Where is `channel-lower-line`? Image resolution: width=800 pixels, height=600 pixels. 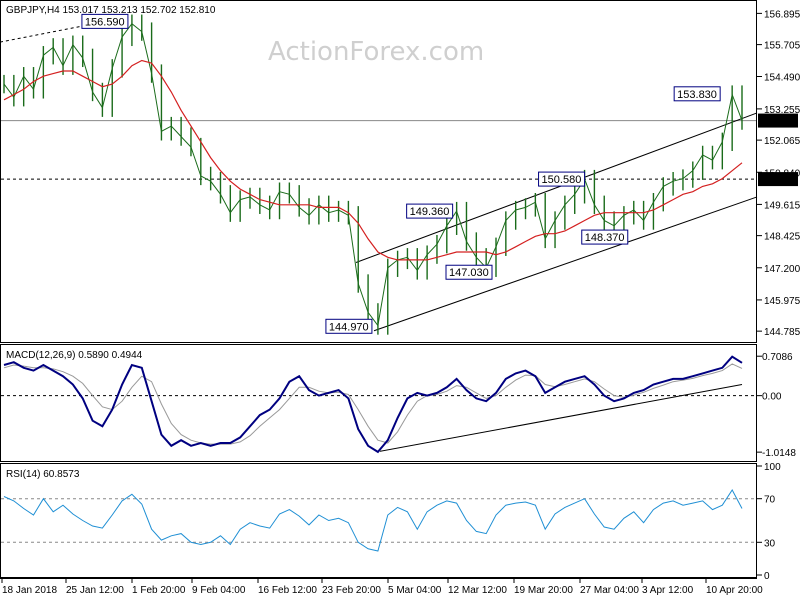
channel-lower-line is located at coordinates (565, 264).